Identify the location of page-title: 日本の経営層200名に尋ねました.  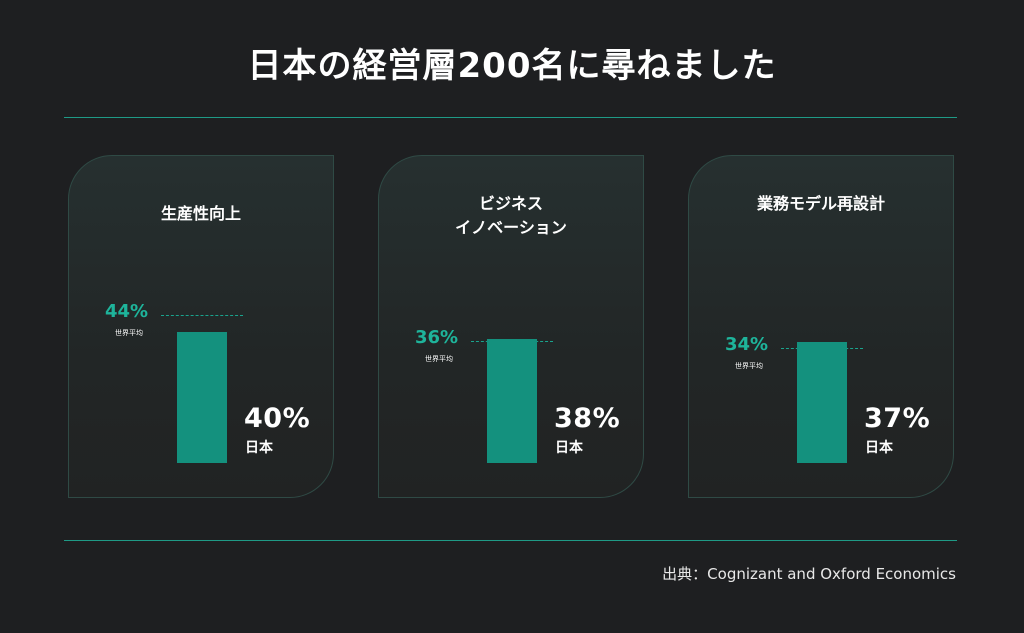
(512, 66).